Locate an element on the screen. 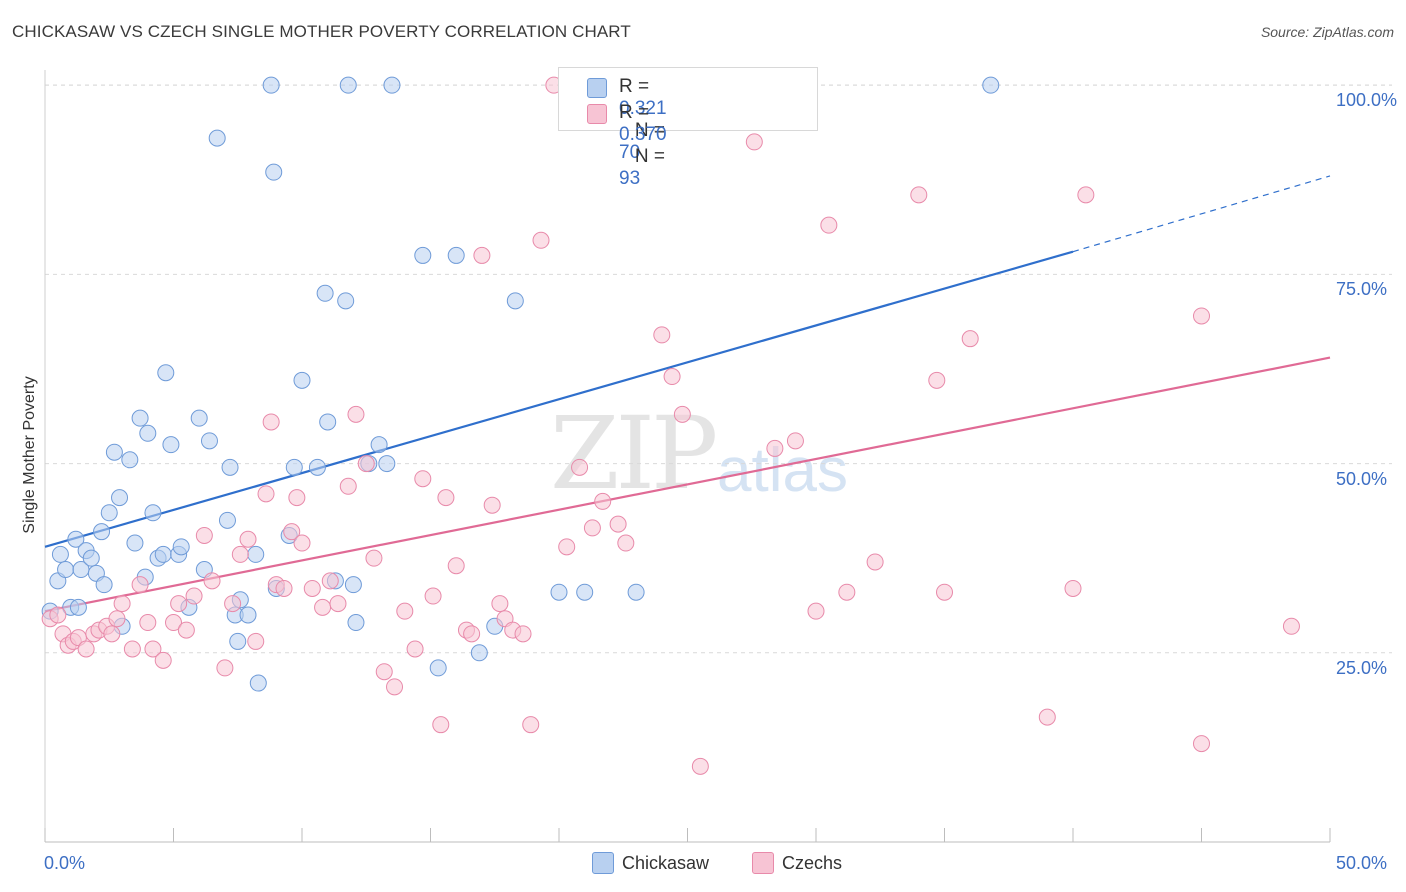  legend-r-value: 0.370 is located at coordinates (643, 134).